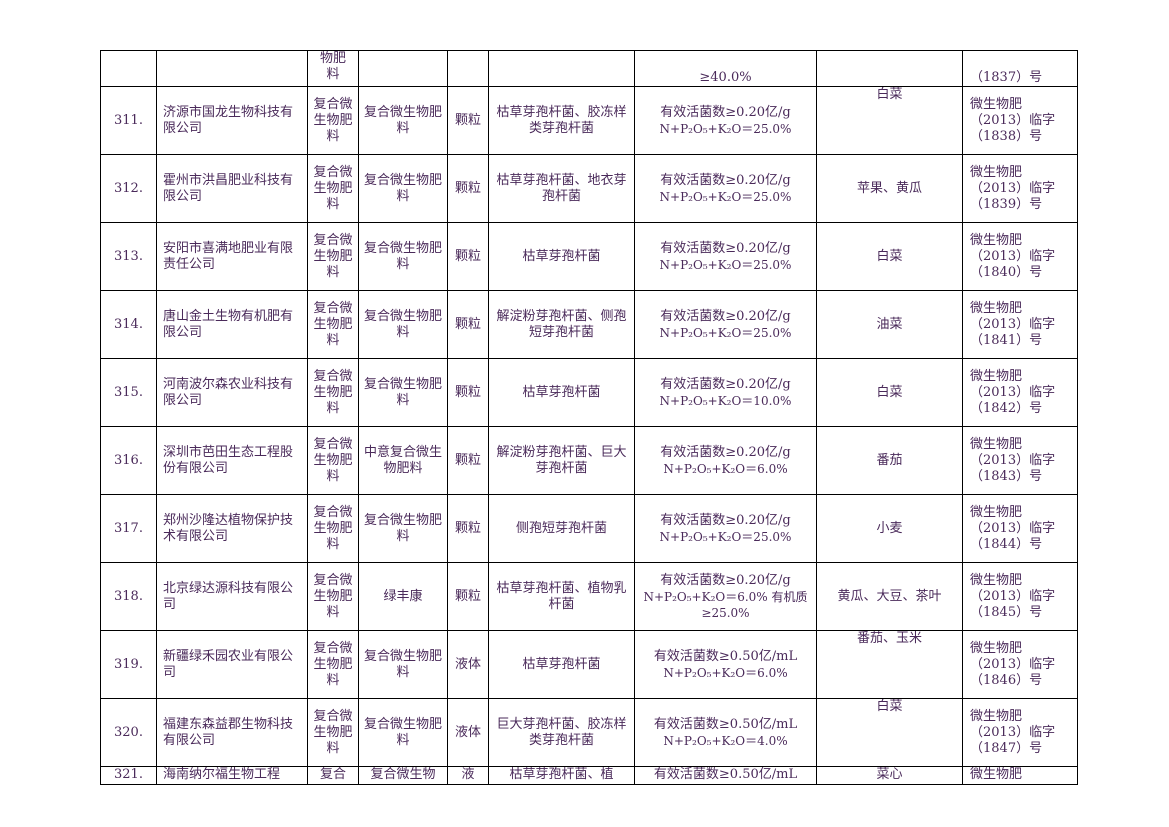  I want to click on nutrient-content-text: N+P₂O₅+K₂O＝6.0% 有机质≥25.0%, so click(725, 604).